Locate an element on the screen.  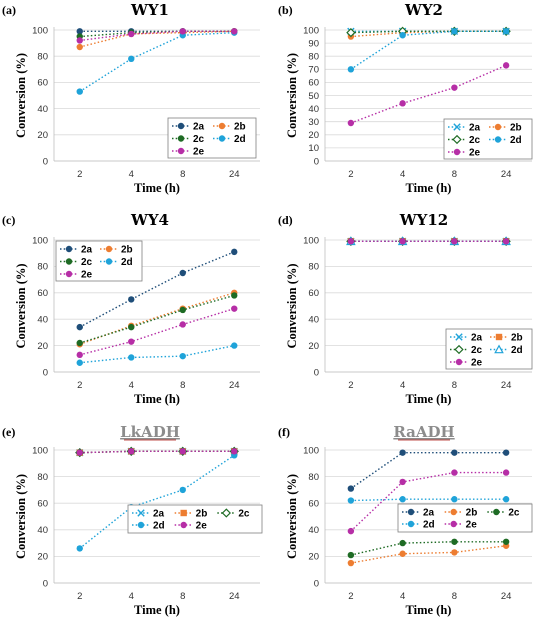
chart-title: LkADH is located at coordinates (150, 432).